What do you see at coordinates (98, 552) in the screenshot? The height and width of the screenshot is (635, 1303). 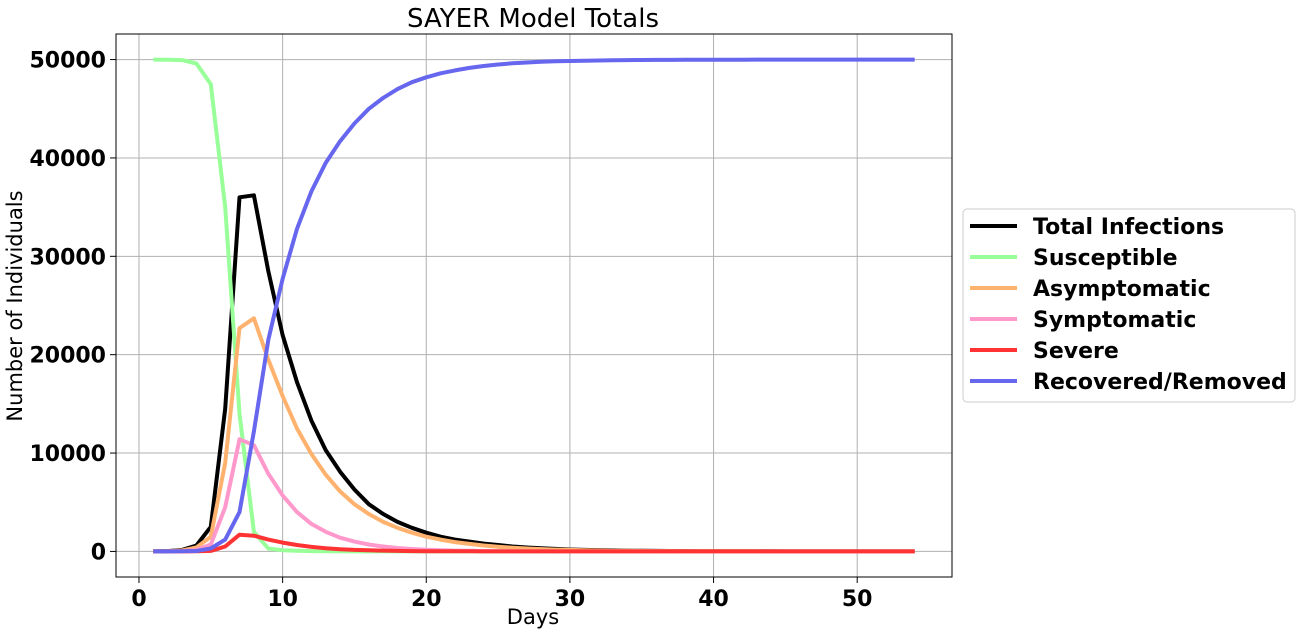 I see `y-tick-label: 0` at bounding box center [98, 552].